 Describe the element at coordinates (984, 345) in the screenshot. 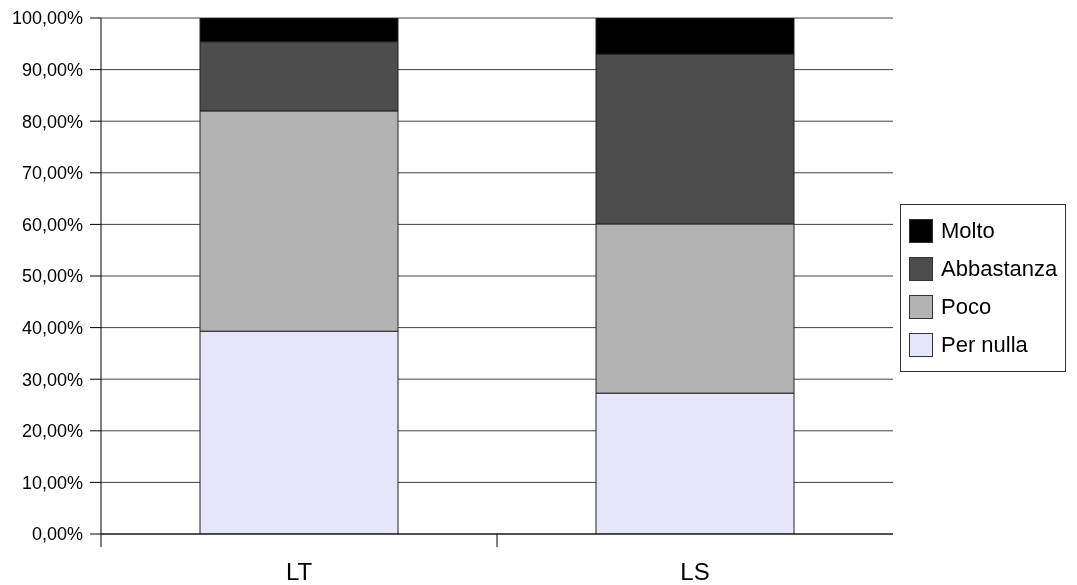

I see `legend-label: Per nulla` at that location.